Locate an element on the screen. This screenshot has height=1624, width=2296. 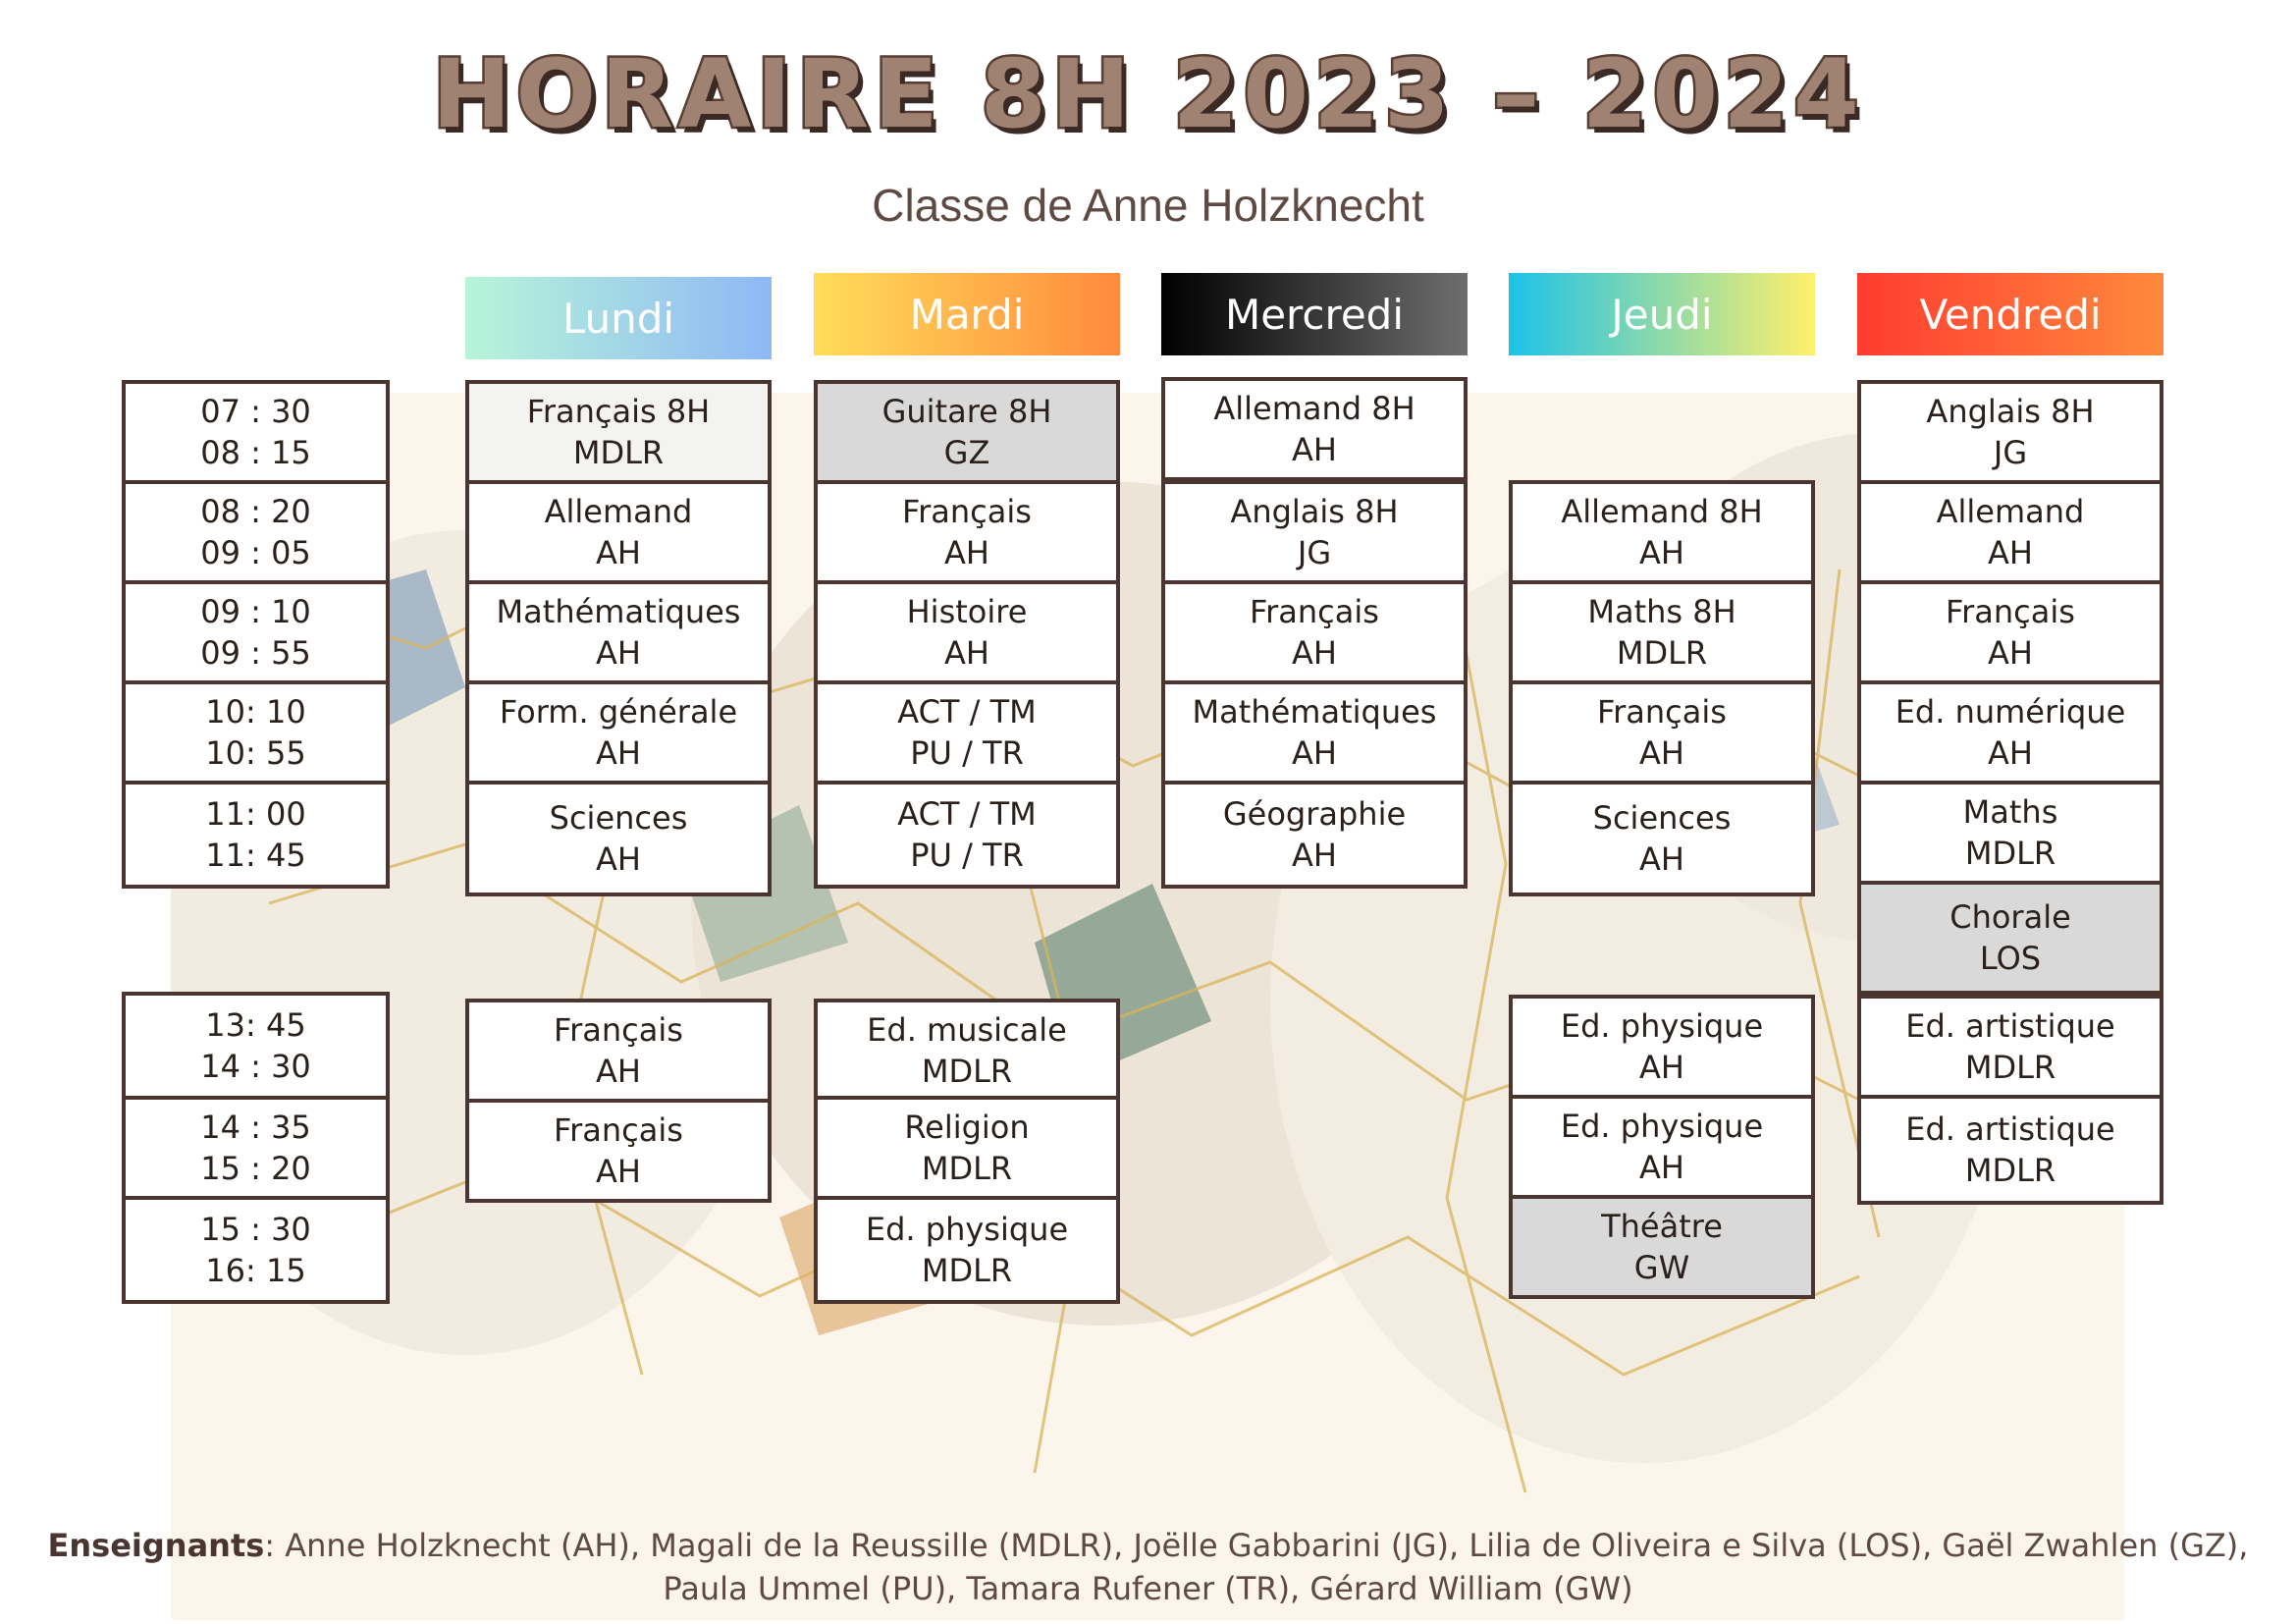
time-end: 14 : 30 is located at coordinates (255, 1066).